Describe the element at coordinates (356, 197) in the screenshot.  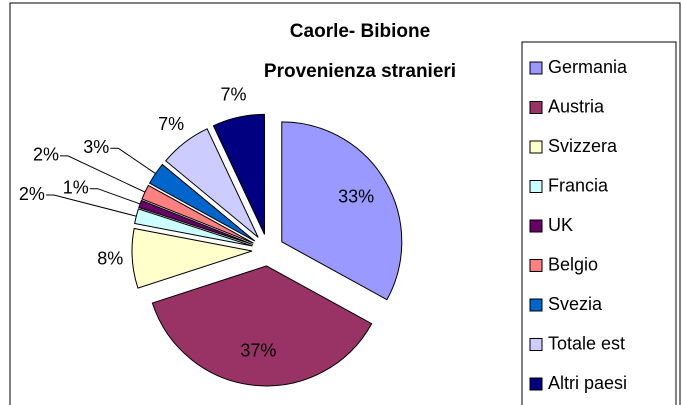
I see `data-label: 33%` at that location.